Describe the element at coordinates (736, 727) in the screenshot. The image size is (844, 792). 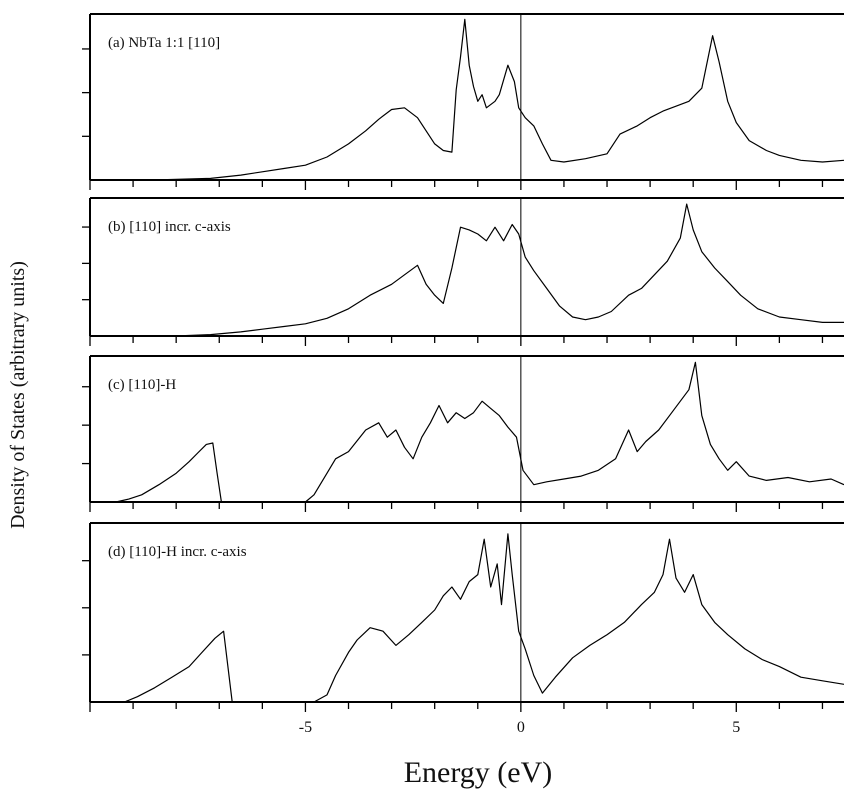
I see `x-tick-label: 5` at that location.